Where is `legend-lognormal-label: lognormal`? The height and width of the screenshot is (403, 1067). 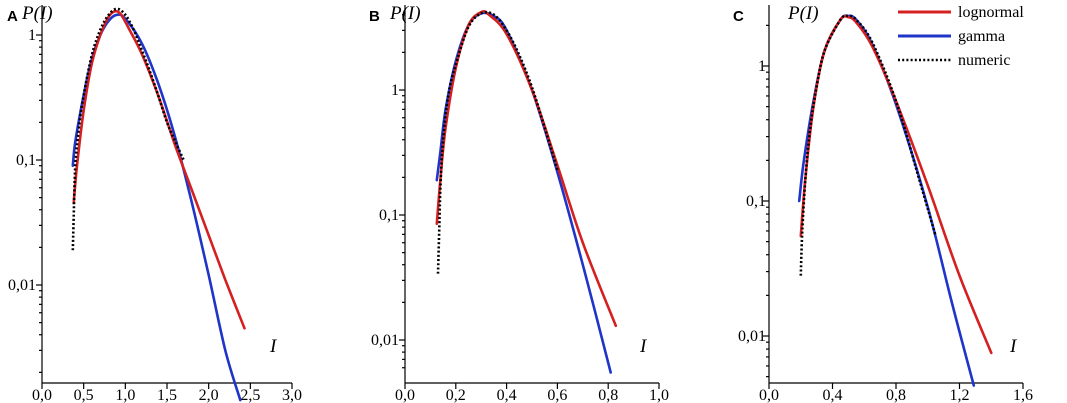 legend-lognormal-label: lognormal is located at coordinates (991, 12).